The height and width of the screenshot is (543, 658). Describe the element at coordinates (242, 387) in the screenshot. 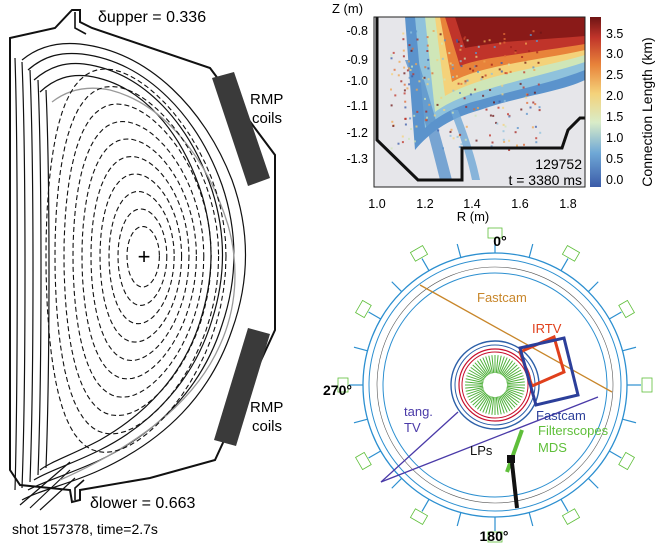

I see `rmp-coil-lower` at that location.